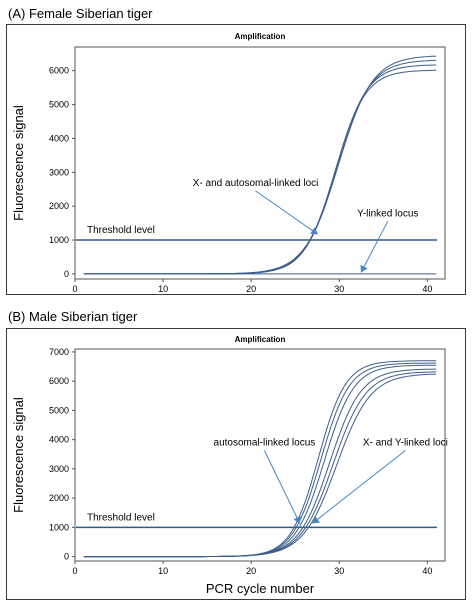 The height and width of the screenshot is (605, 474). I want to click on annotation-label-1: X- and autosomal-linked loci, so click(256, 183).